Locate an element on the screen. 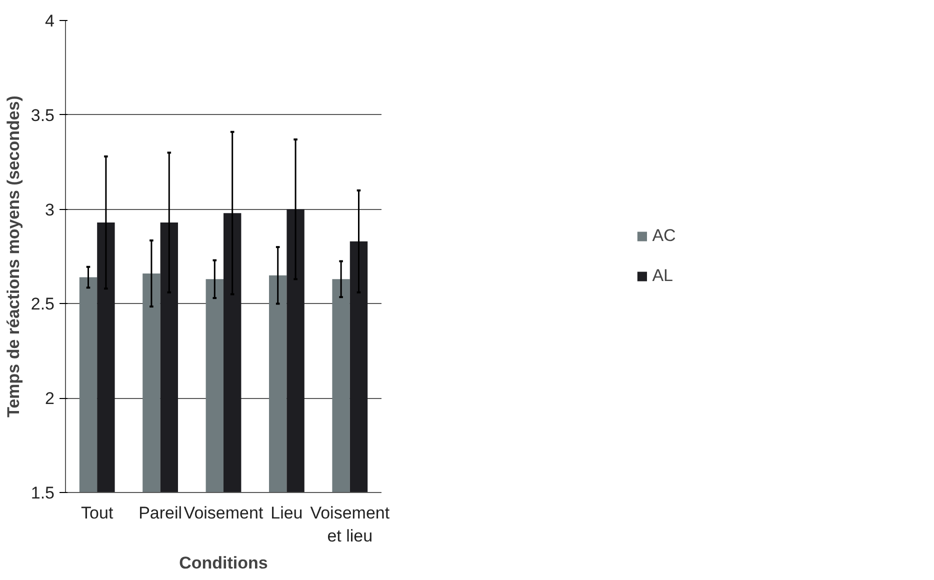  x-axis-title: Conditions is located at coordinates (223, 562).